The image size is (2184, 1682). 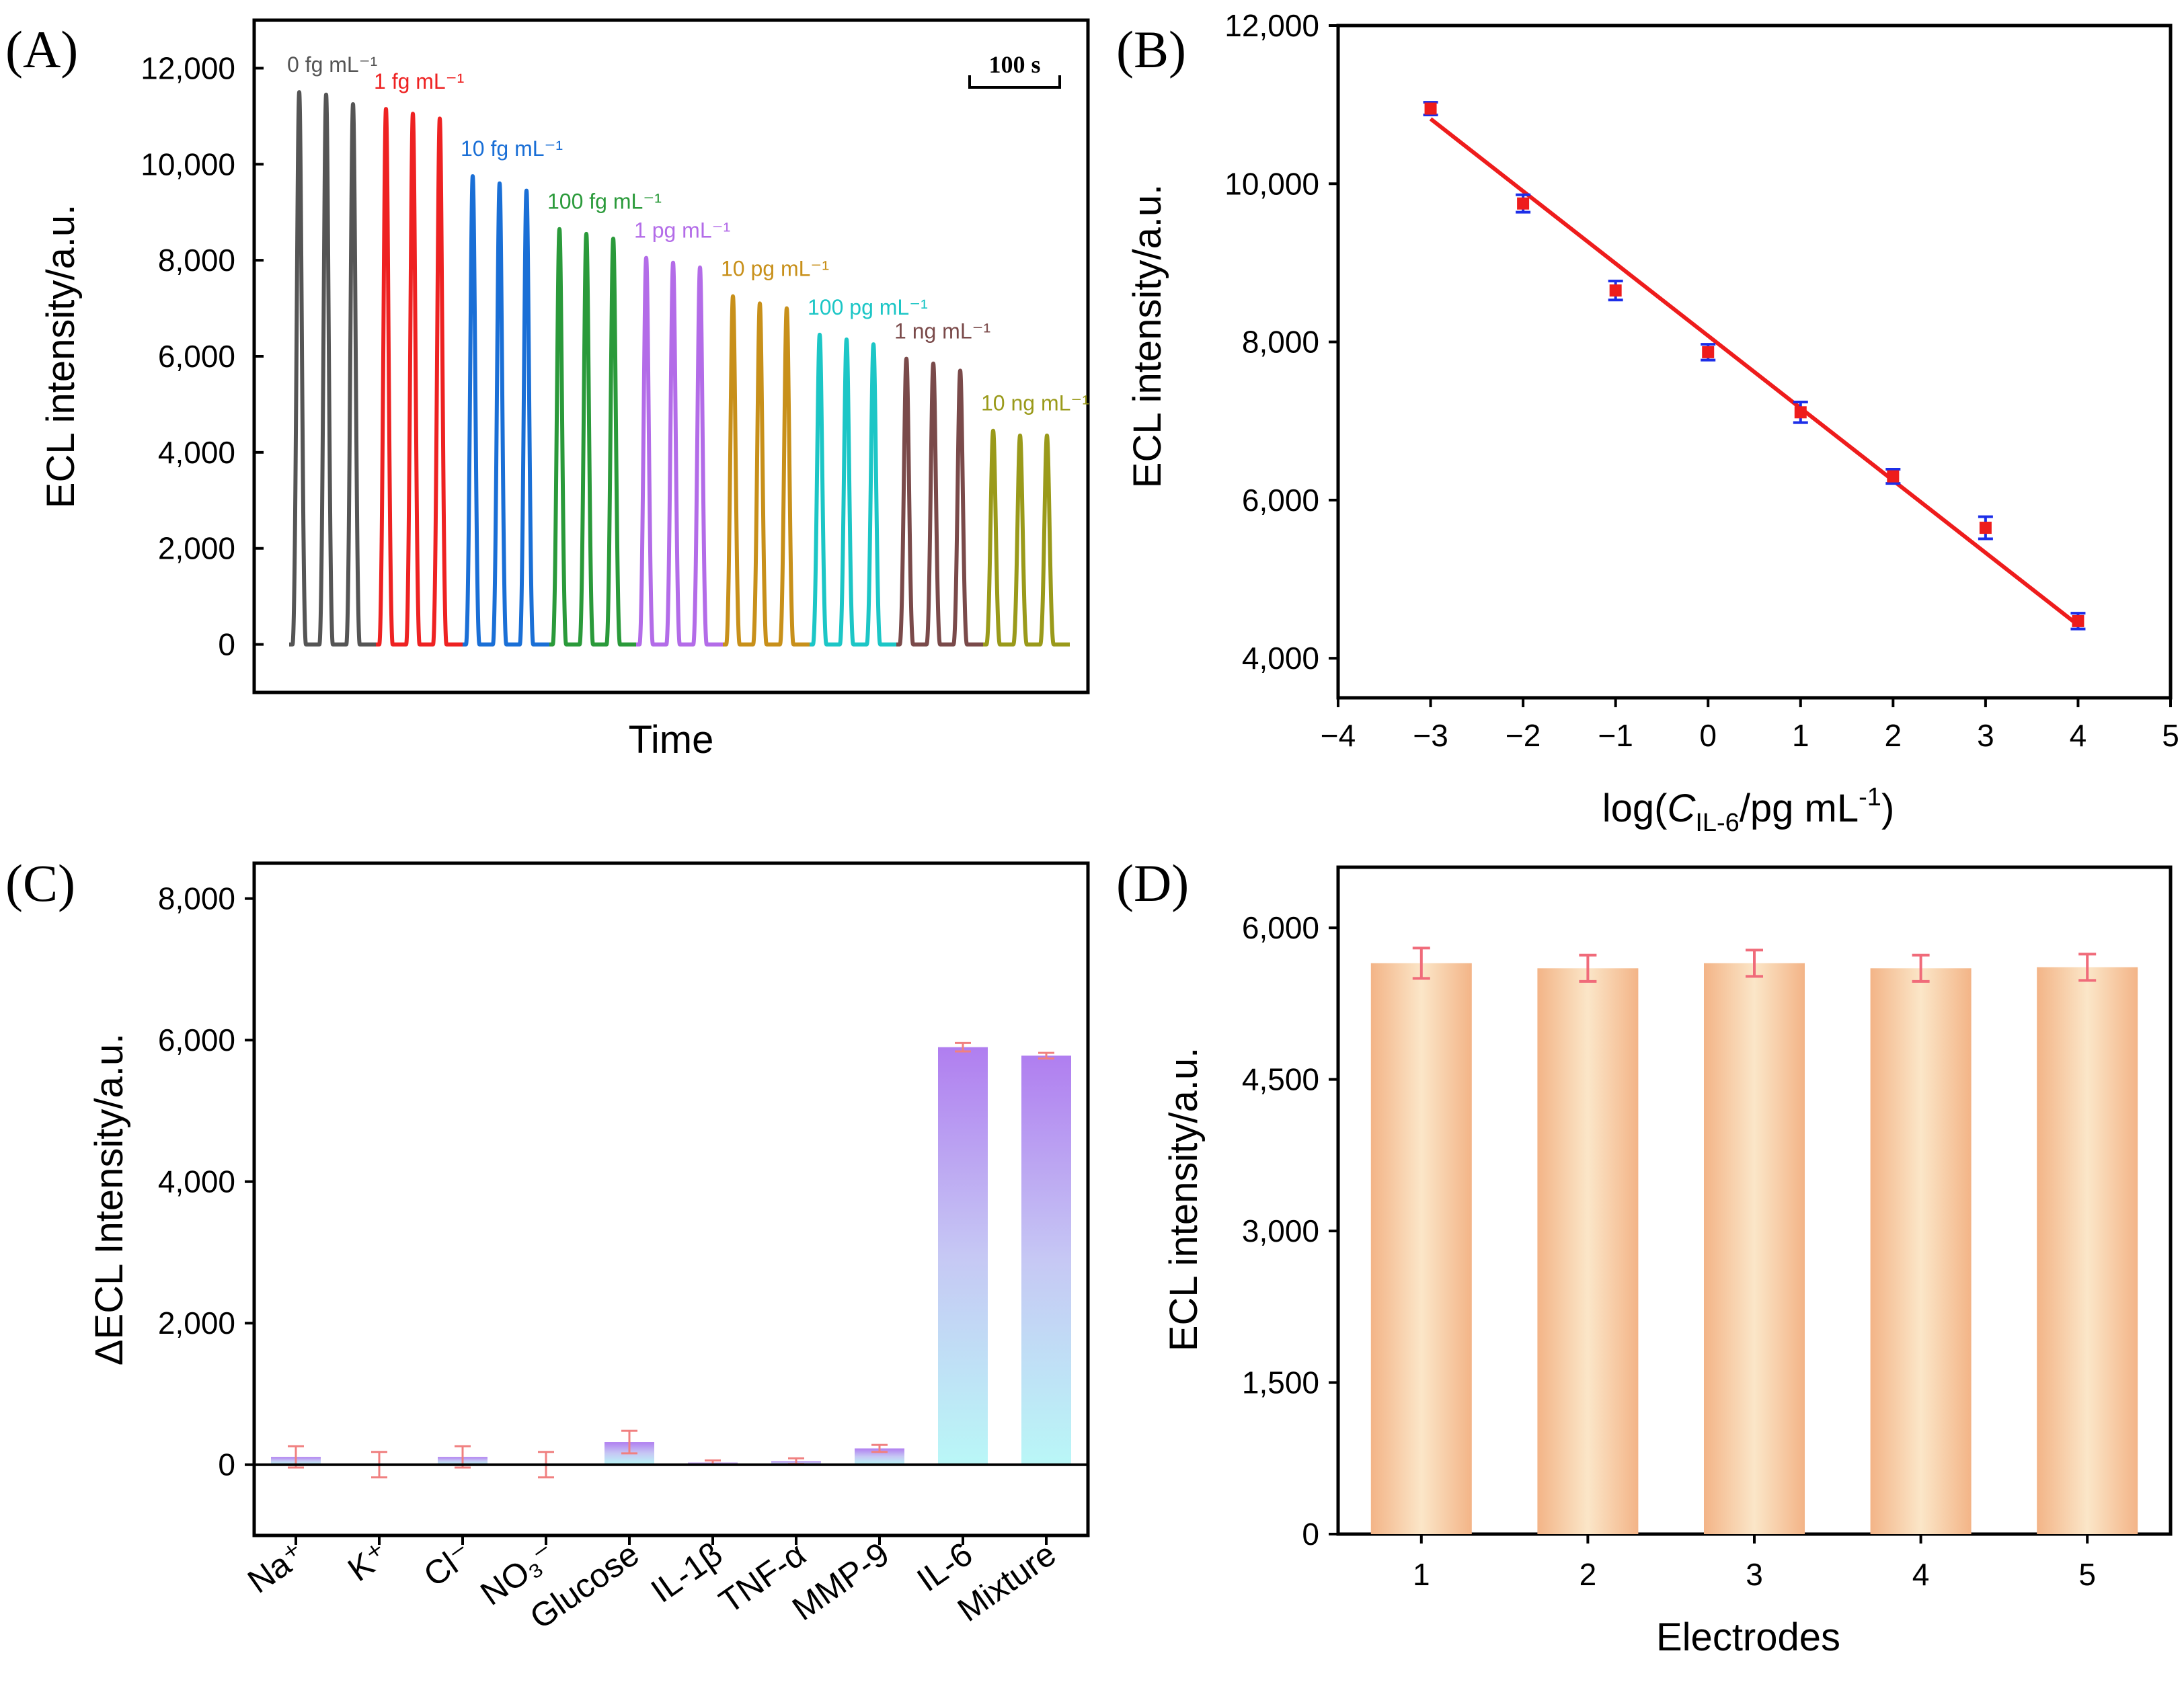 I want to click on panel-c-y-tick-label: 8,000, so click(x=196, y=898).